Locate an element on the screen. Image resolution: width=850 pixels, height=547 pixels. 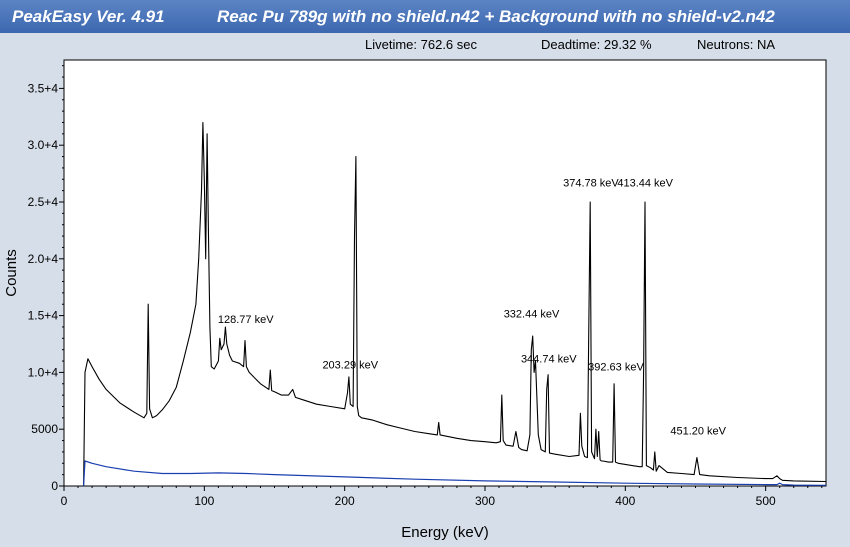
y-tick-label: 2.0+4 is located at coordinates (43, 259).